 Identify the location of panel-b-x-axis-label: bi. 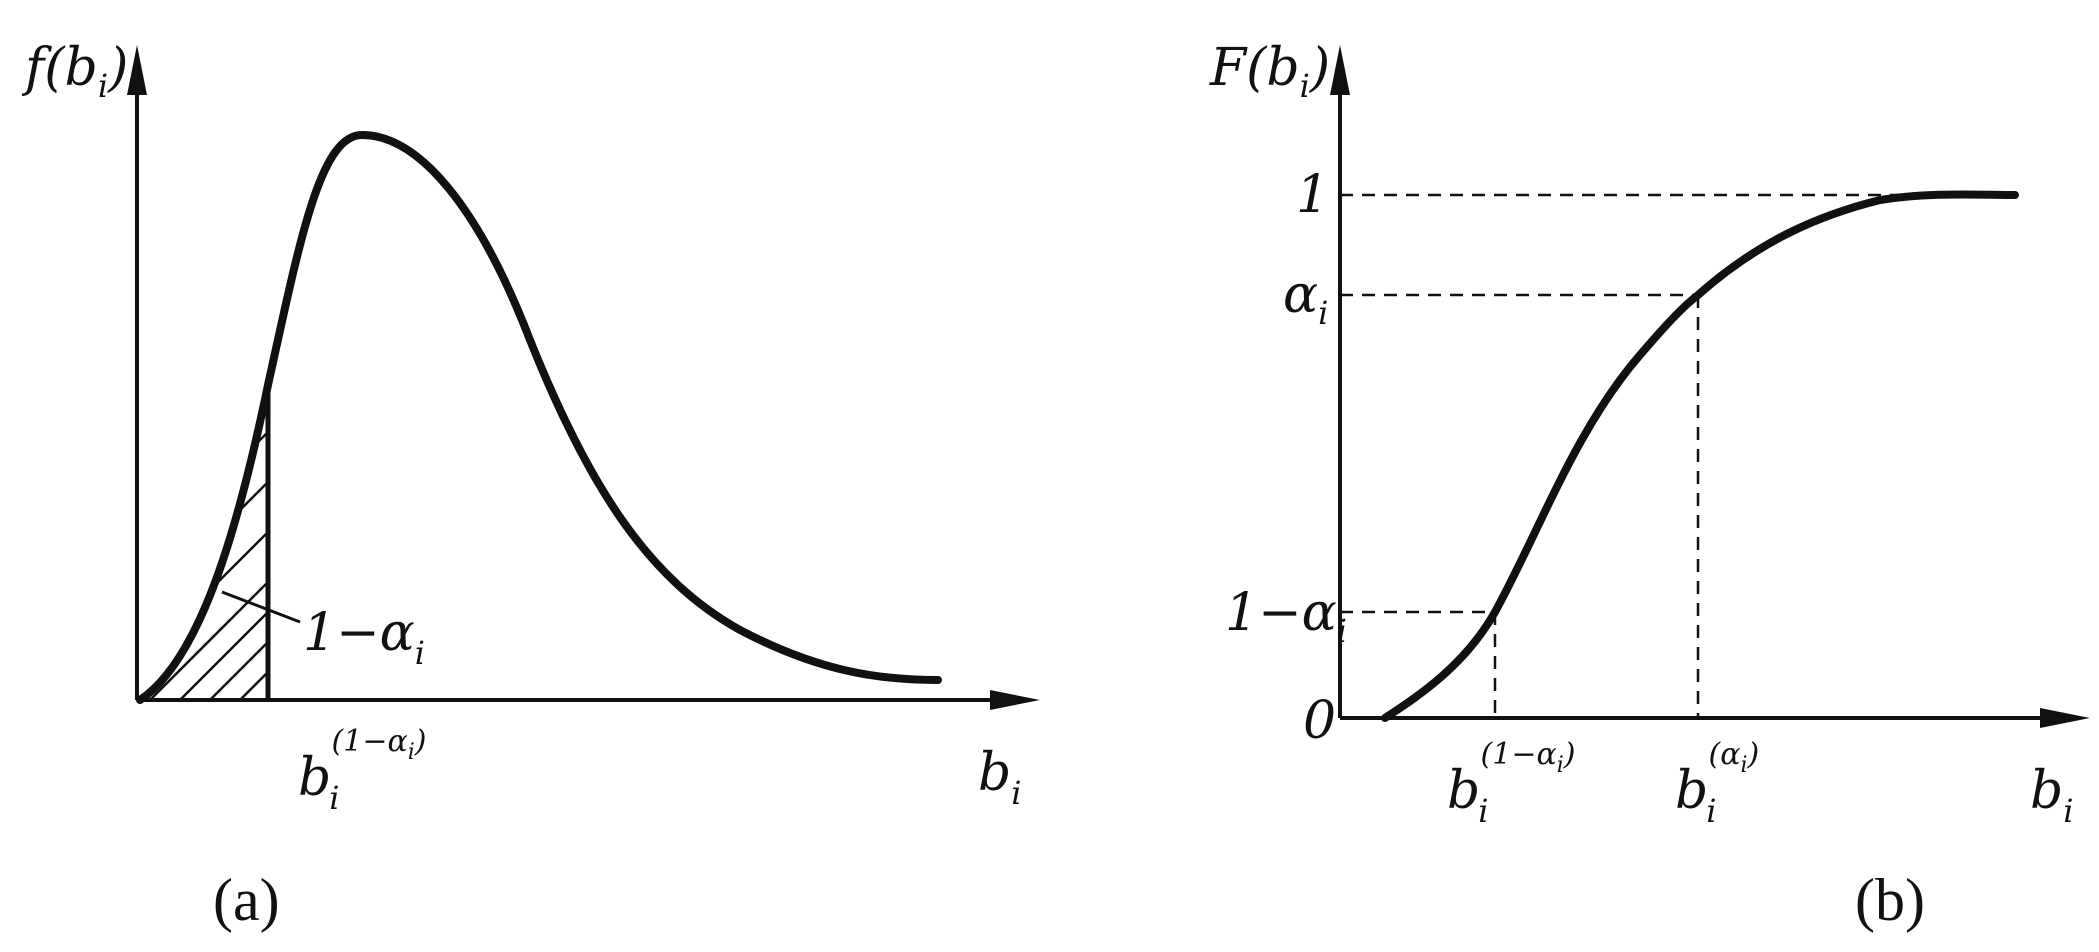
(2052, 795).